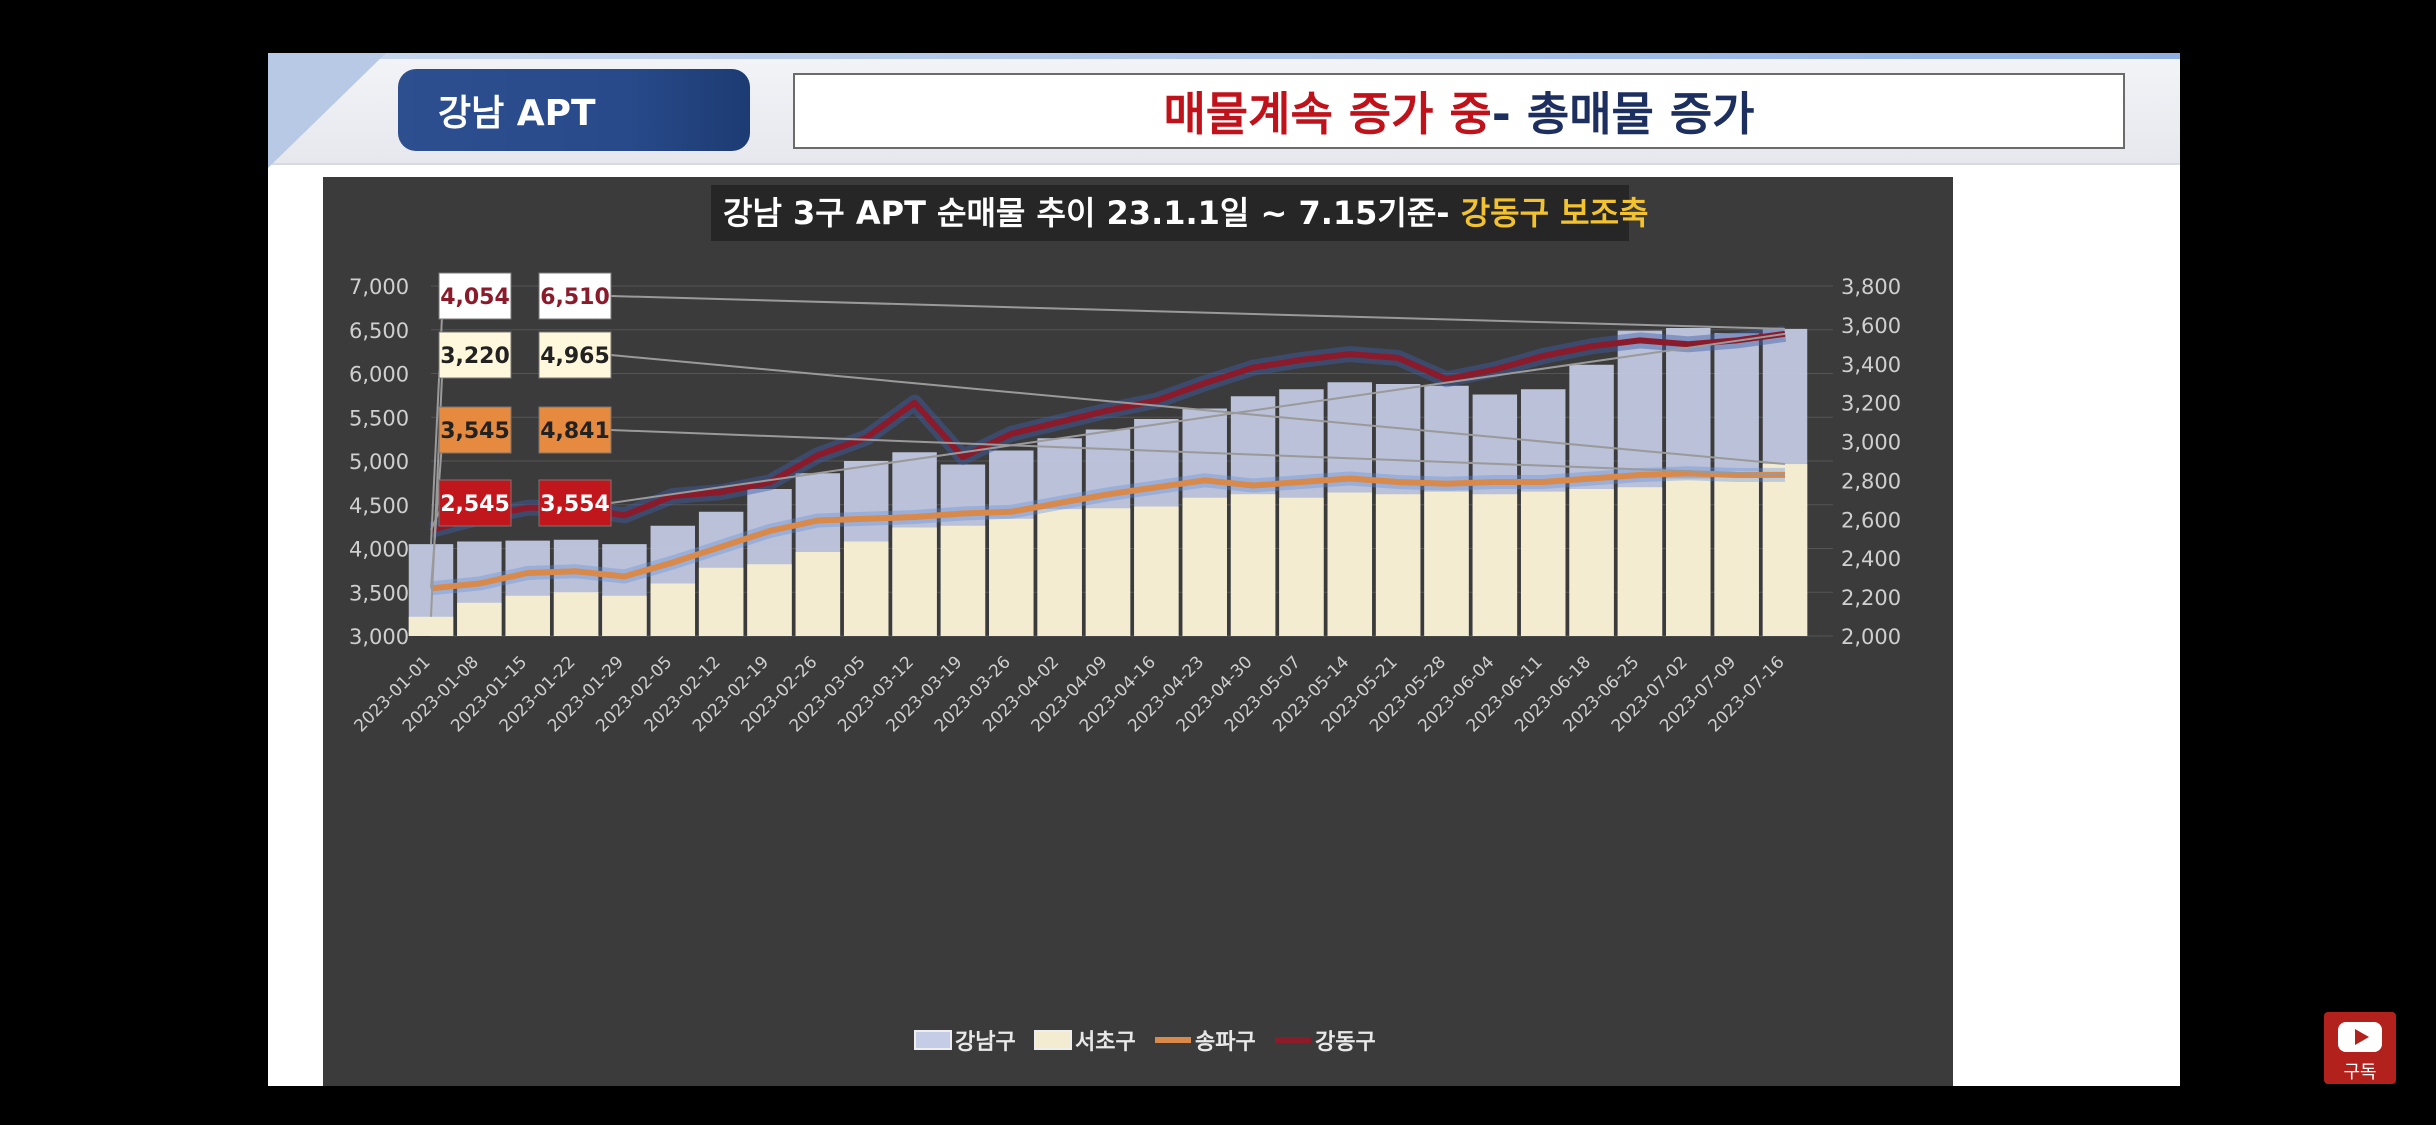  I want to click on legend-label: 서초구, so click(1105, 1042).